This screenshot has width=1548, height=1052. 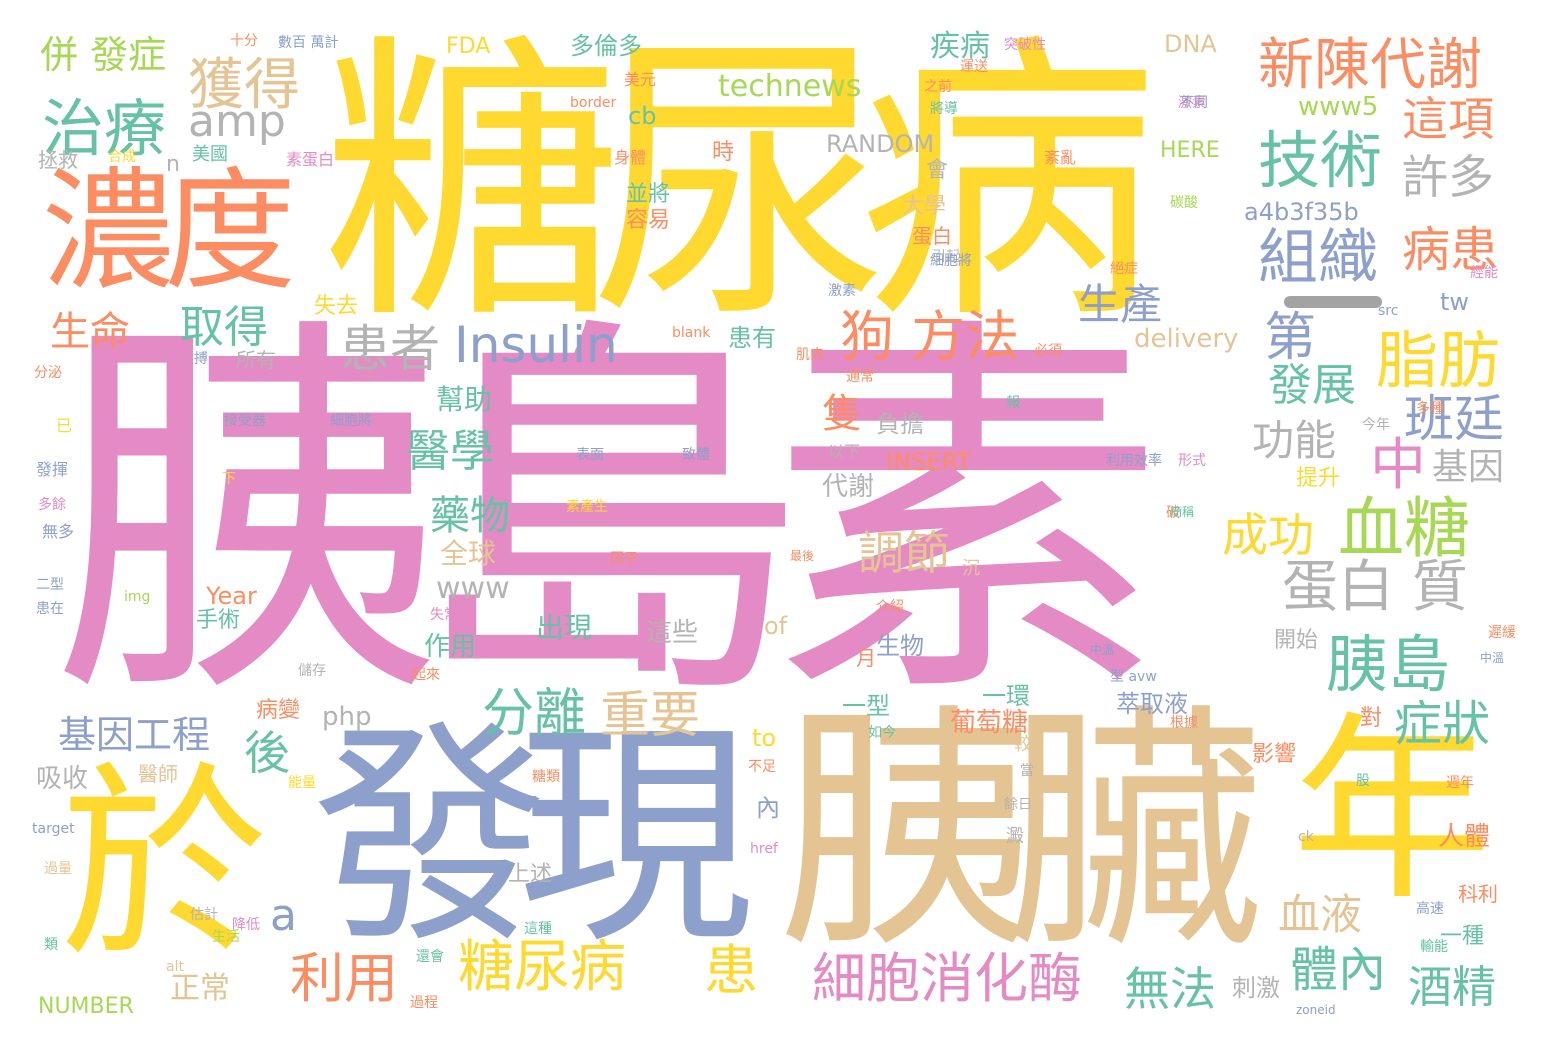 I want to click on word: 並將, so click(x=648, y=194).